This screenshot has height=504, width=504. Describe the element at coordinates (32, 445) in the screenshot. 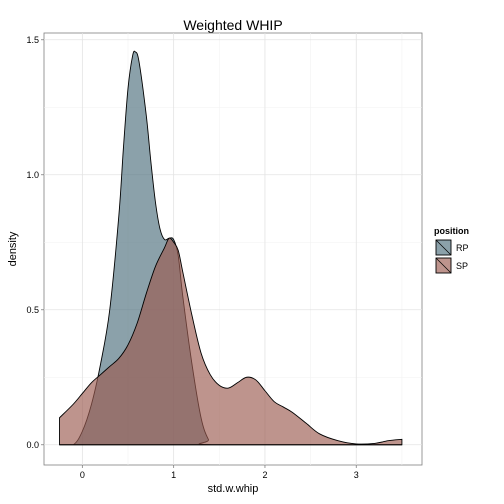

I see `y-tick-label: 0.0` at that location.